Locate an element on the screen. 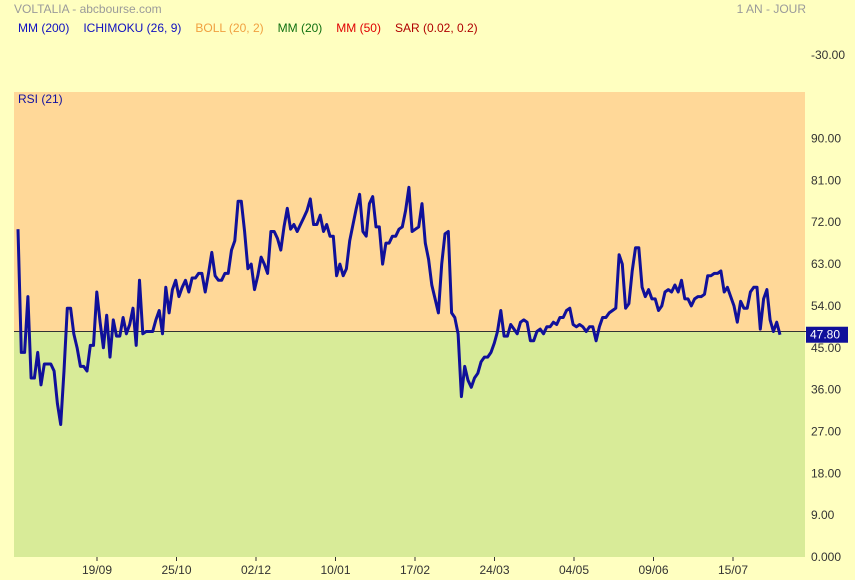  y-tick-label: 27.00 is located at coordinates (826, 431).